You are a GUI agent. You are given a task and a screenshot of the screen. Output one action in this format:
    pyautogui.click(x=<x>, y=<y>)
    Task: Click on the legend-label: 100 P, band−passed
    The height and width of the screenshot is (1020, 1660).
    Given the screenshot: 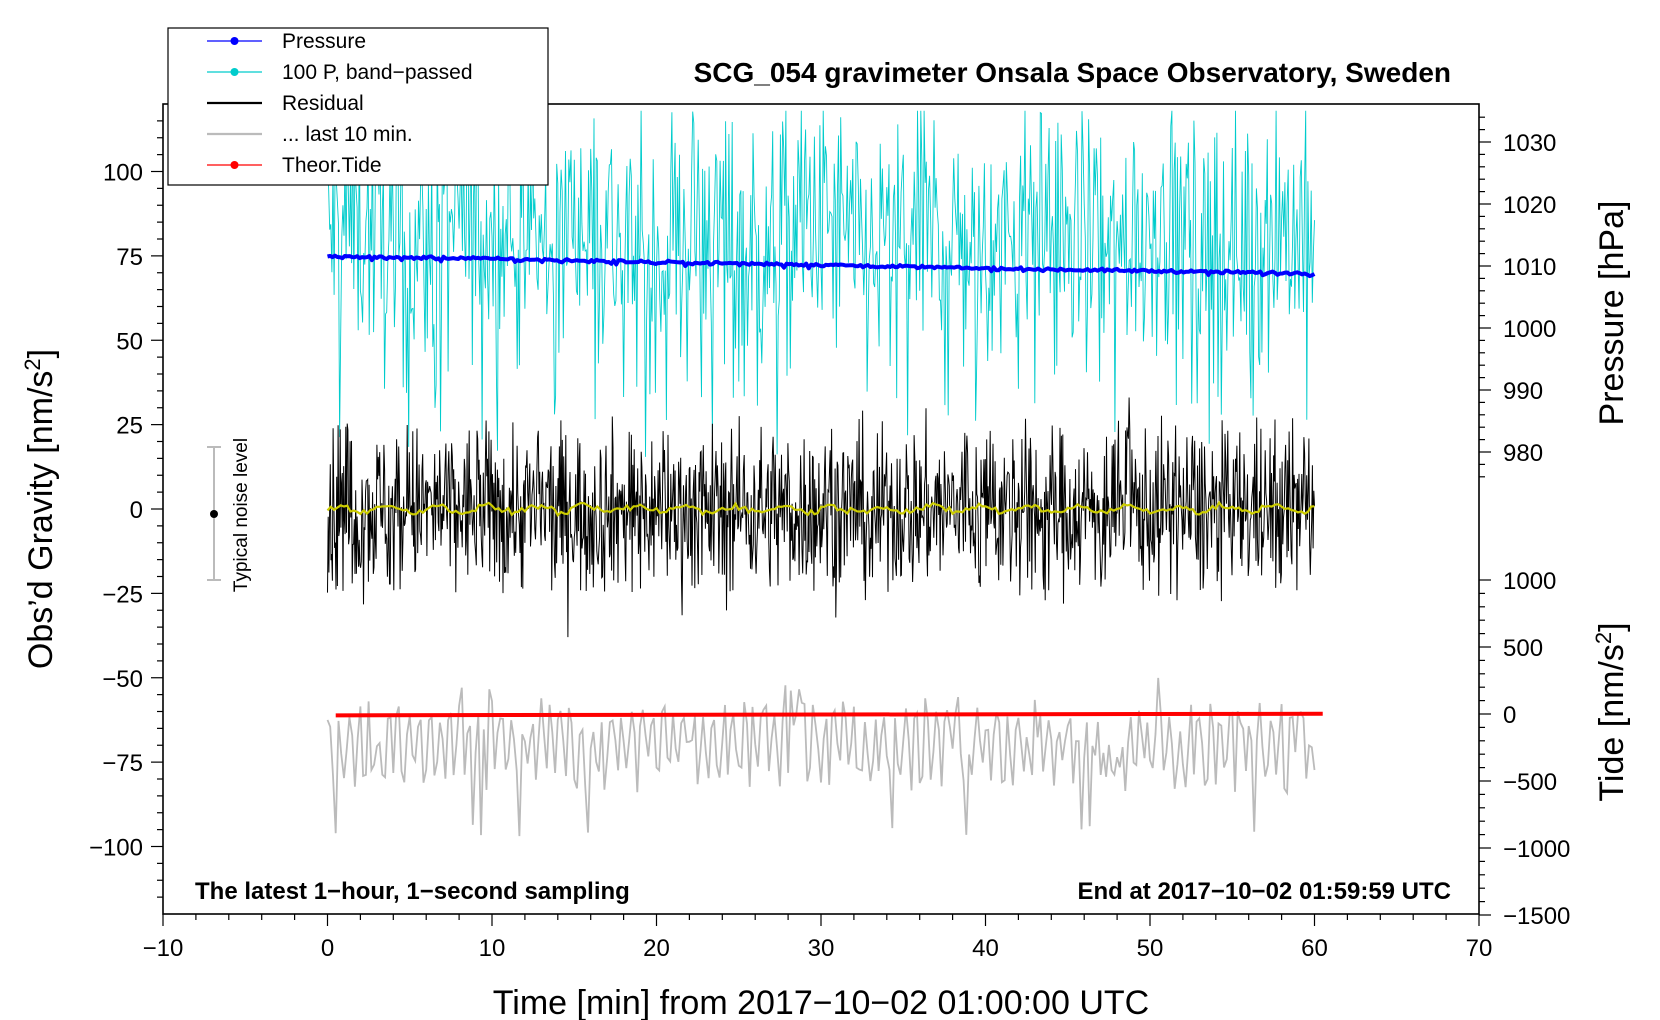 What is the action you would take?
    pyautogui.click(x=377, y=72)
    